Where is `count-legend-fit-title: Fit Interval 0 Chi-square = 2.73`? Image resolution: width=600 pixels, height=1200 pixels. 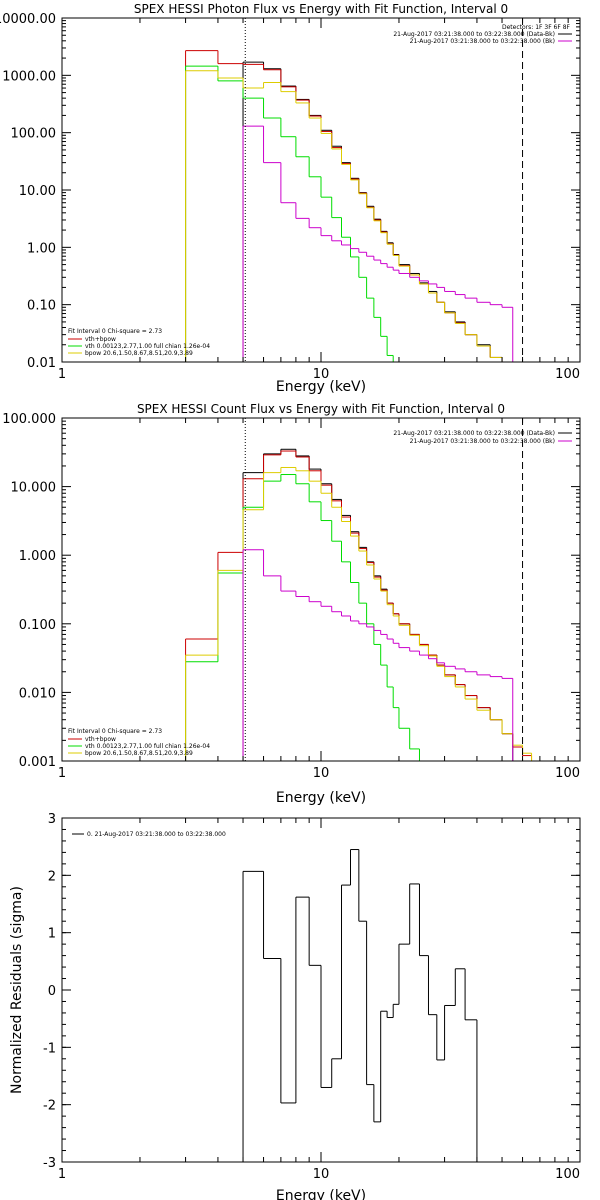 count-legend-fit-title: Fit Interval 0 Chi-square = 2.73 is located at coordinates (115, 731).